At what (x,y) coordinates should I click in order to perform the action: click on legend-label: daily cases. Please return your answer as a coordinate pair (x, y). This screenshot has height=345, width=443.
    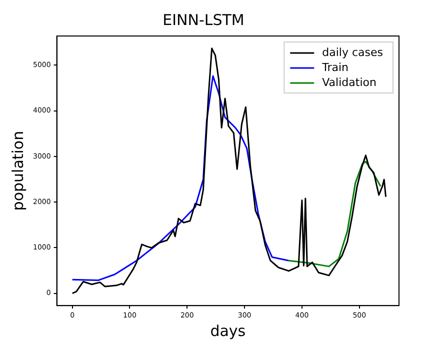
    Looking at the image, I should click on (353, 52).